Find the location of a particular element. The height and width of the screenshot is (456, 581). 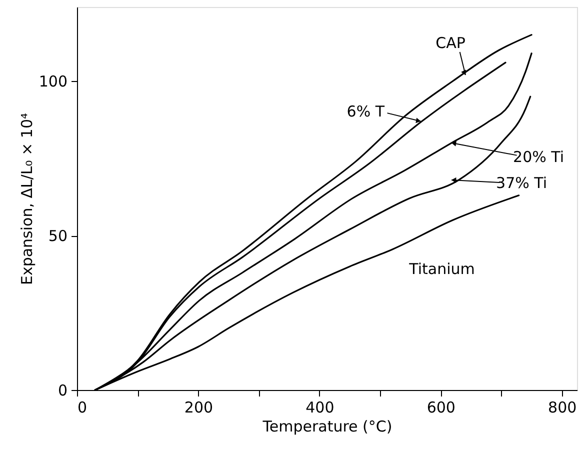

y-tick-label: 0 is located at coordinates (63, 391).